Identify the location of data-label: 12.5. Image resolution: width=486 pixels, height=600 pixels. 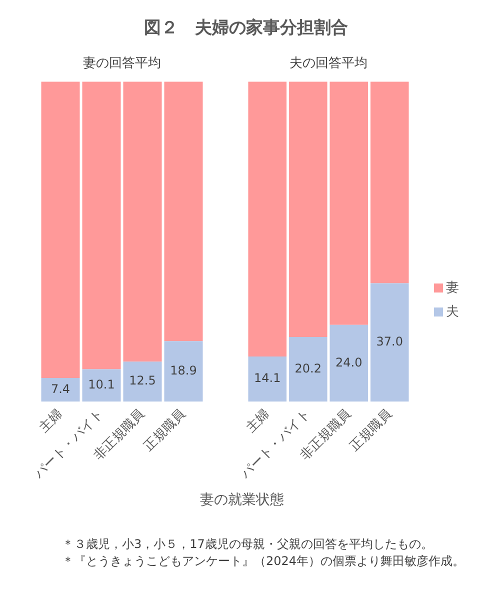
(142, 381).